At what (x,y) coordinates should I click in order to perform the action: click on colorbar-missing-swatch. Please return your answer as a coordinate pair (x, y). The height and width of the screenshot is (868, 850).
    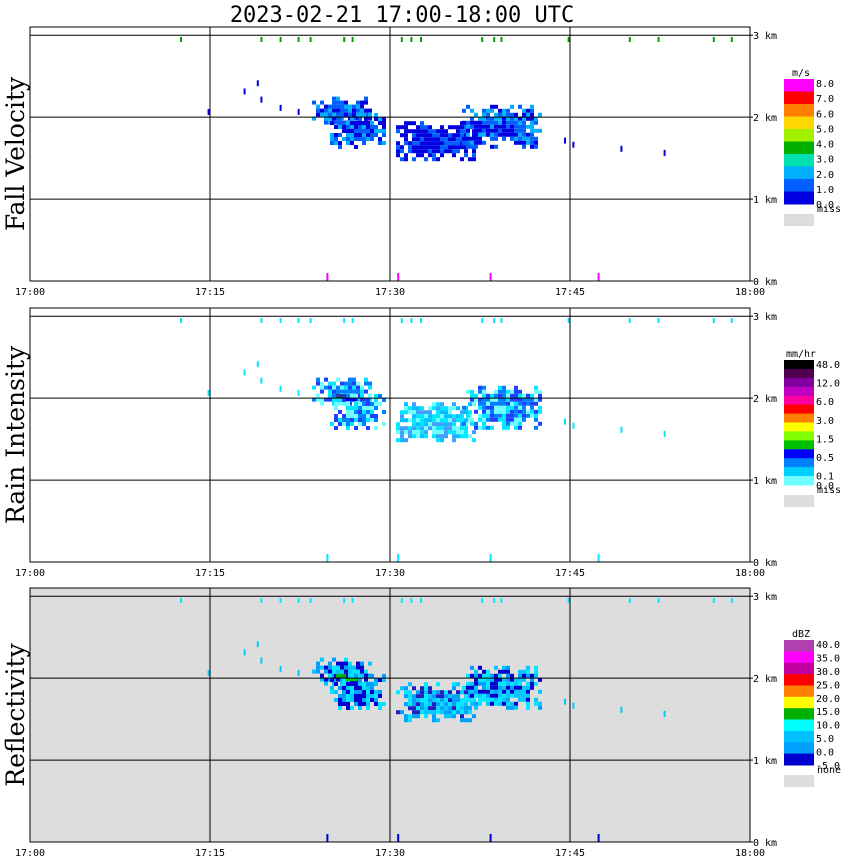
    Looking at the image, I should click on (799, 220).